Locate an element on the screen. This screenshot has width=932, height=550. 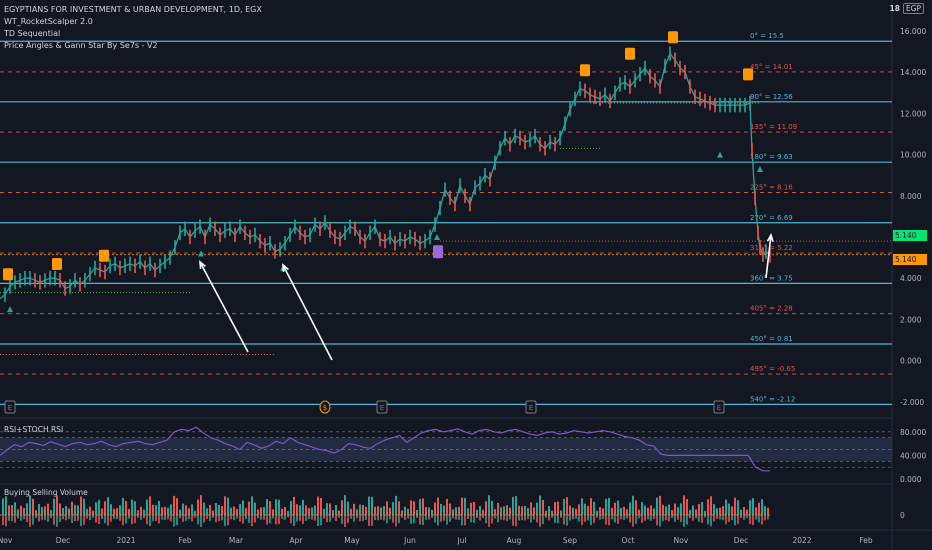
time-axis-tick: Nov is located at coordinates (6, 540).